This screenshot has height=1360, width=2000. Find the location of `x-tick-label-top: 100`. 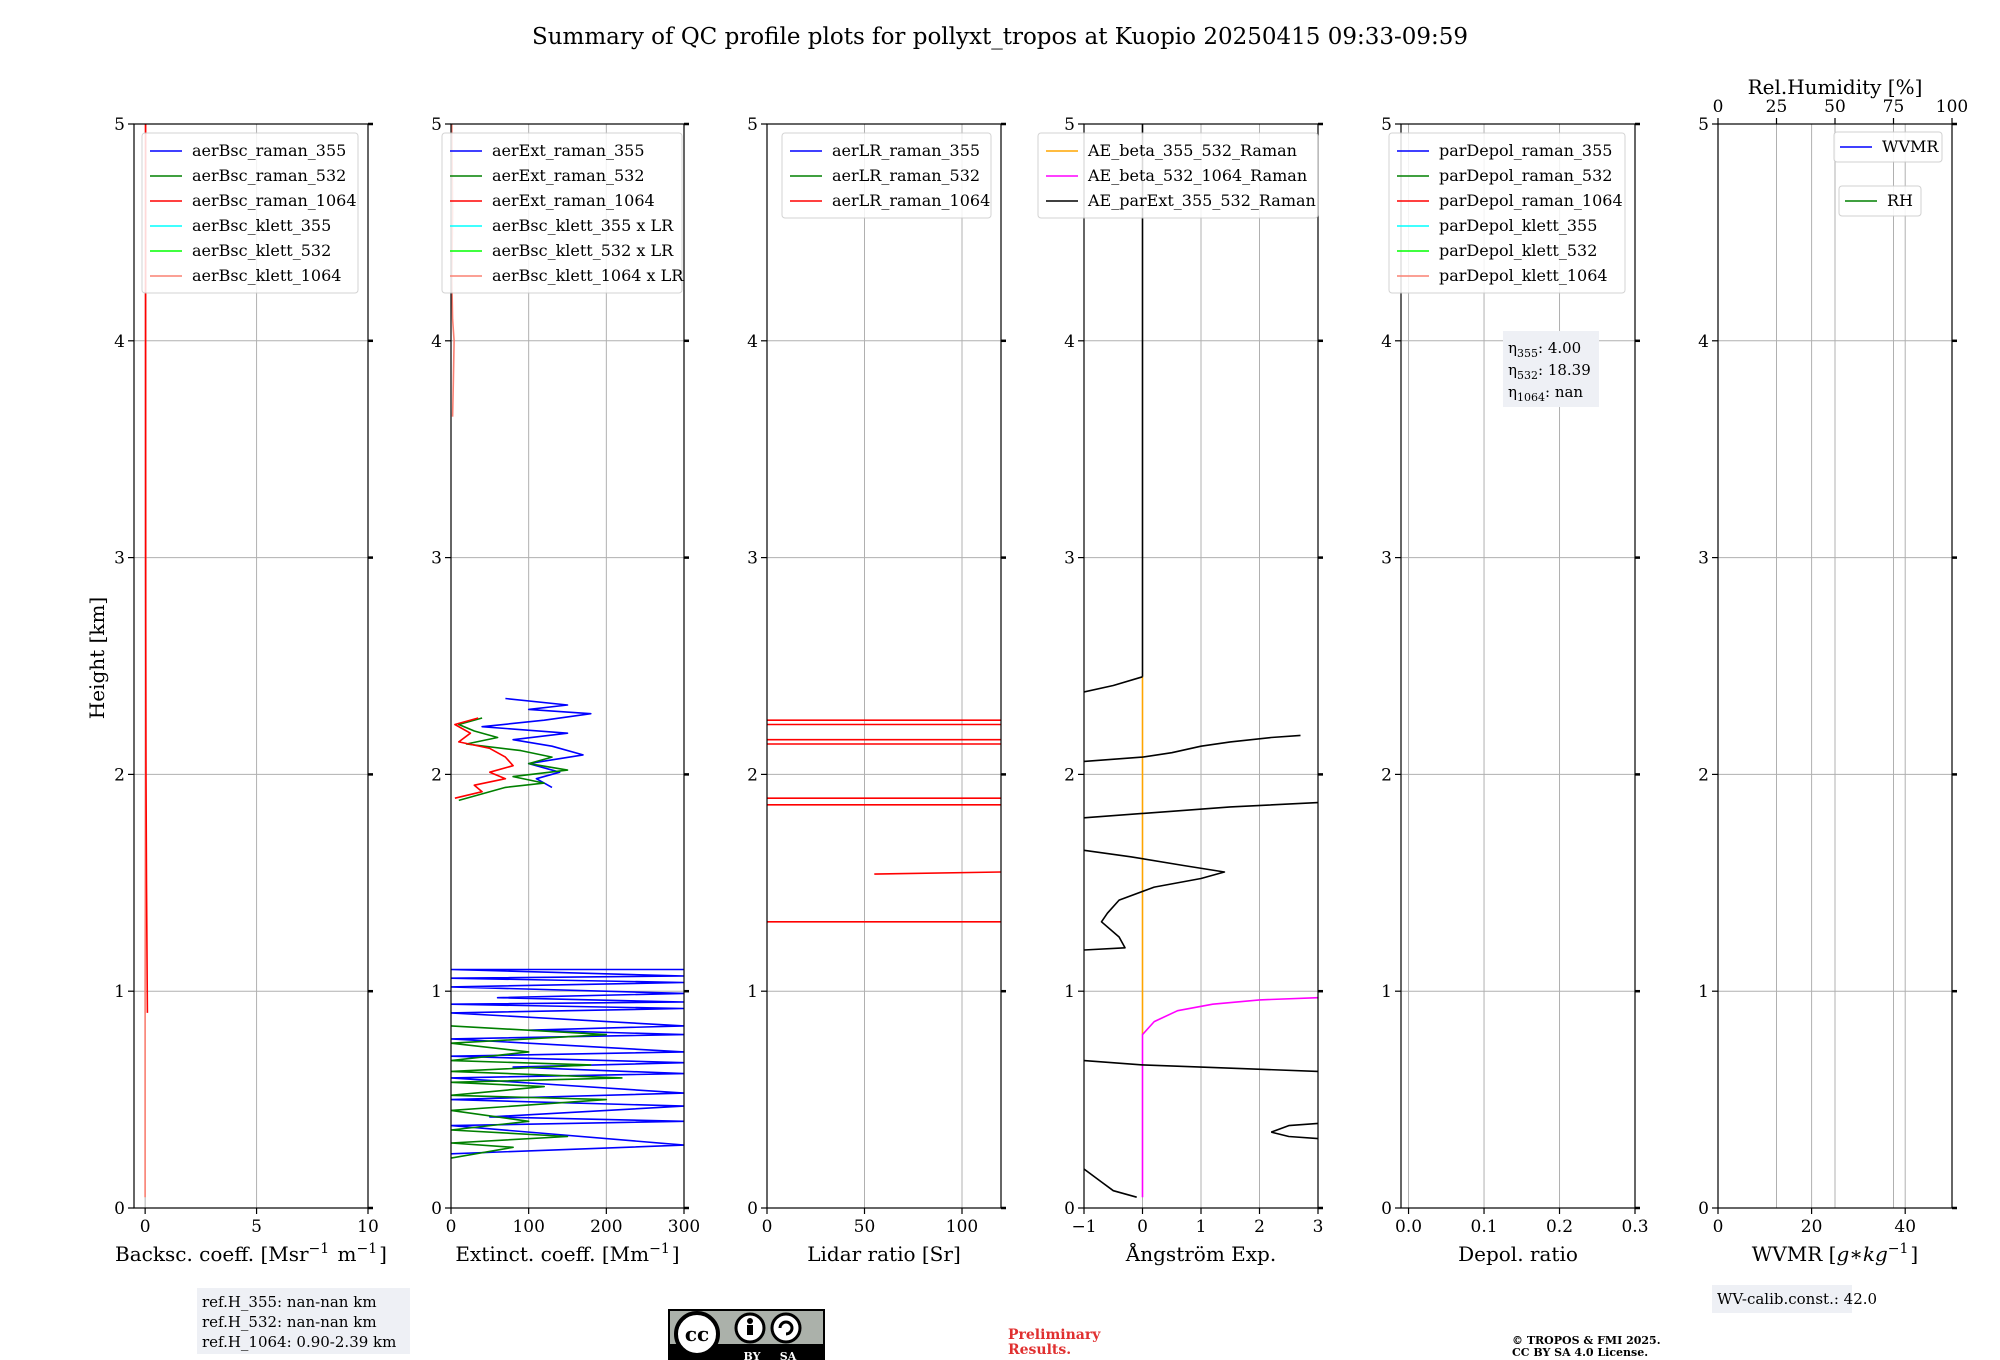

x-tick-label-top: 100 is located at coordinates (1952, 107).